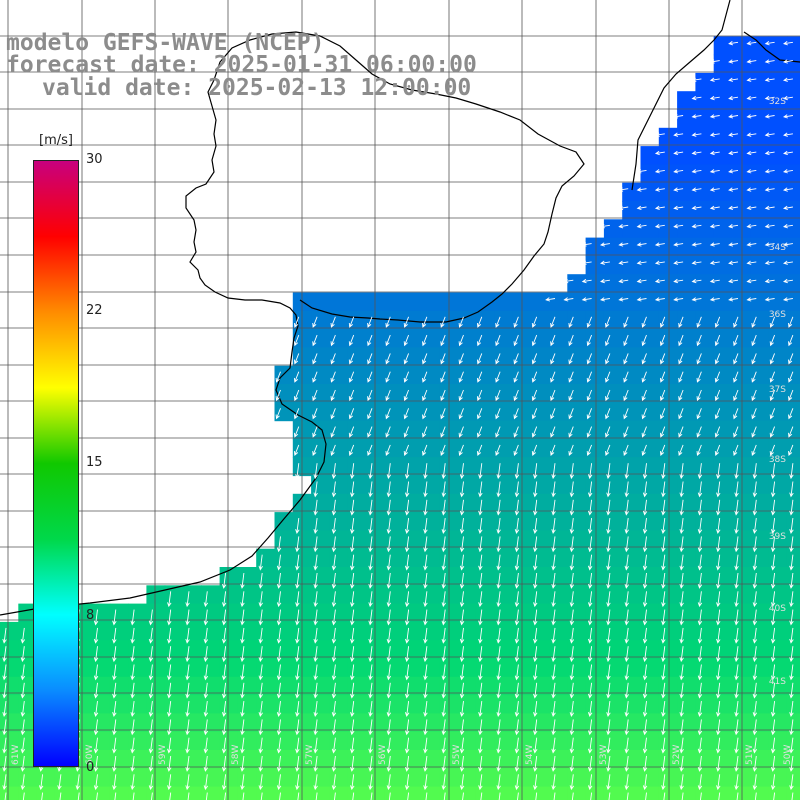 The width and height of the screenshot is (800, 800). Describe the element at coordinates (310, 755) in the screenshot. I see `lon-label: 57W` at that location.